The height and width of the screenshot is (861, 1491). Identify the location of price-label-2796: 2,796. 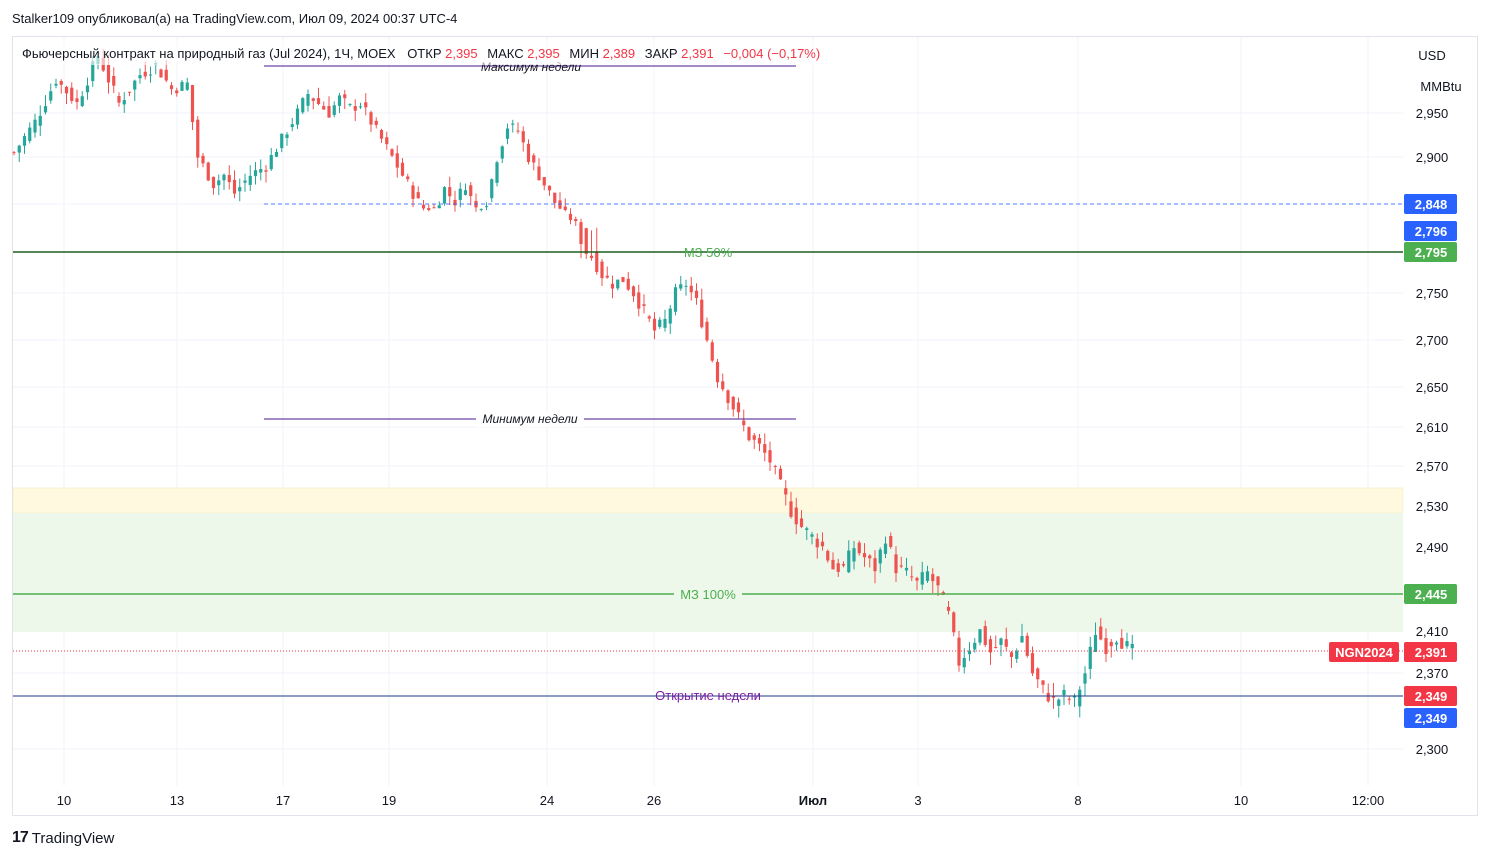
(1431, 231).